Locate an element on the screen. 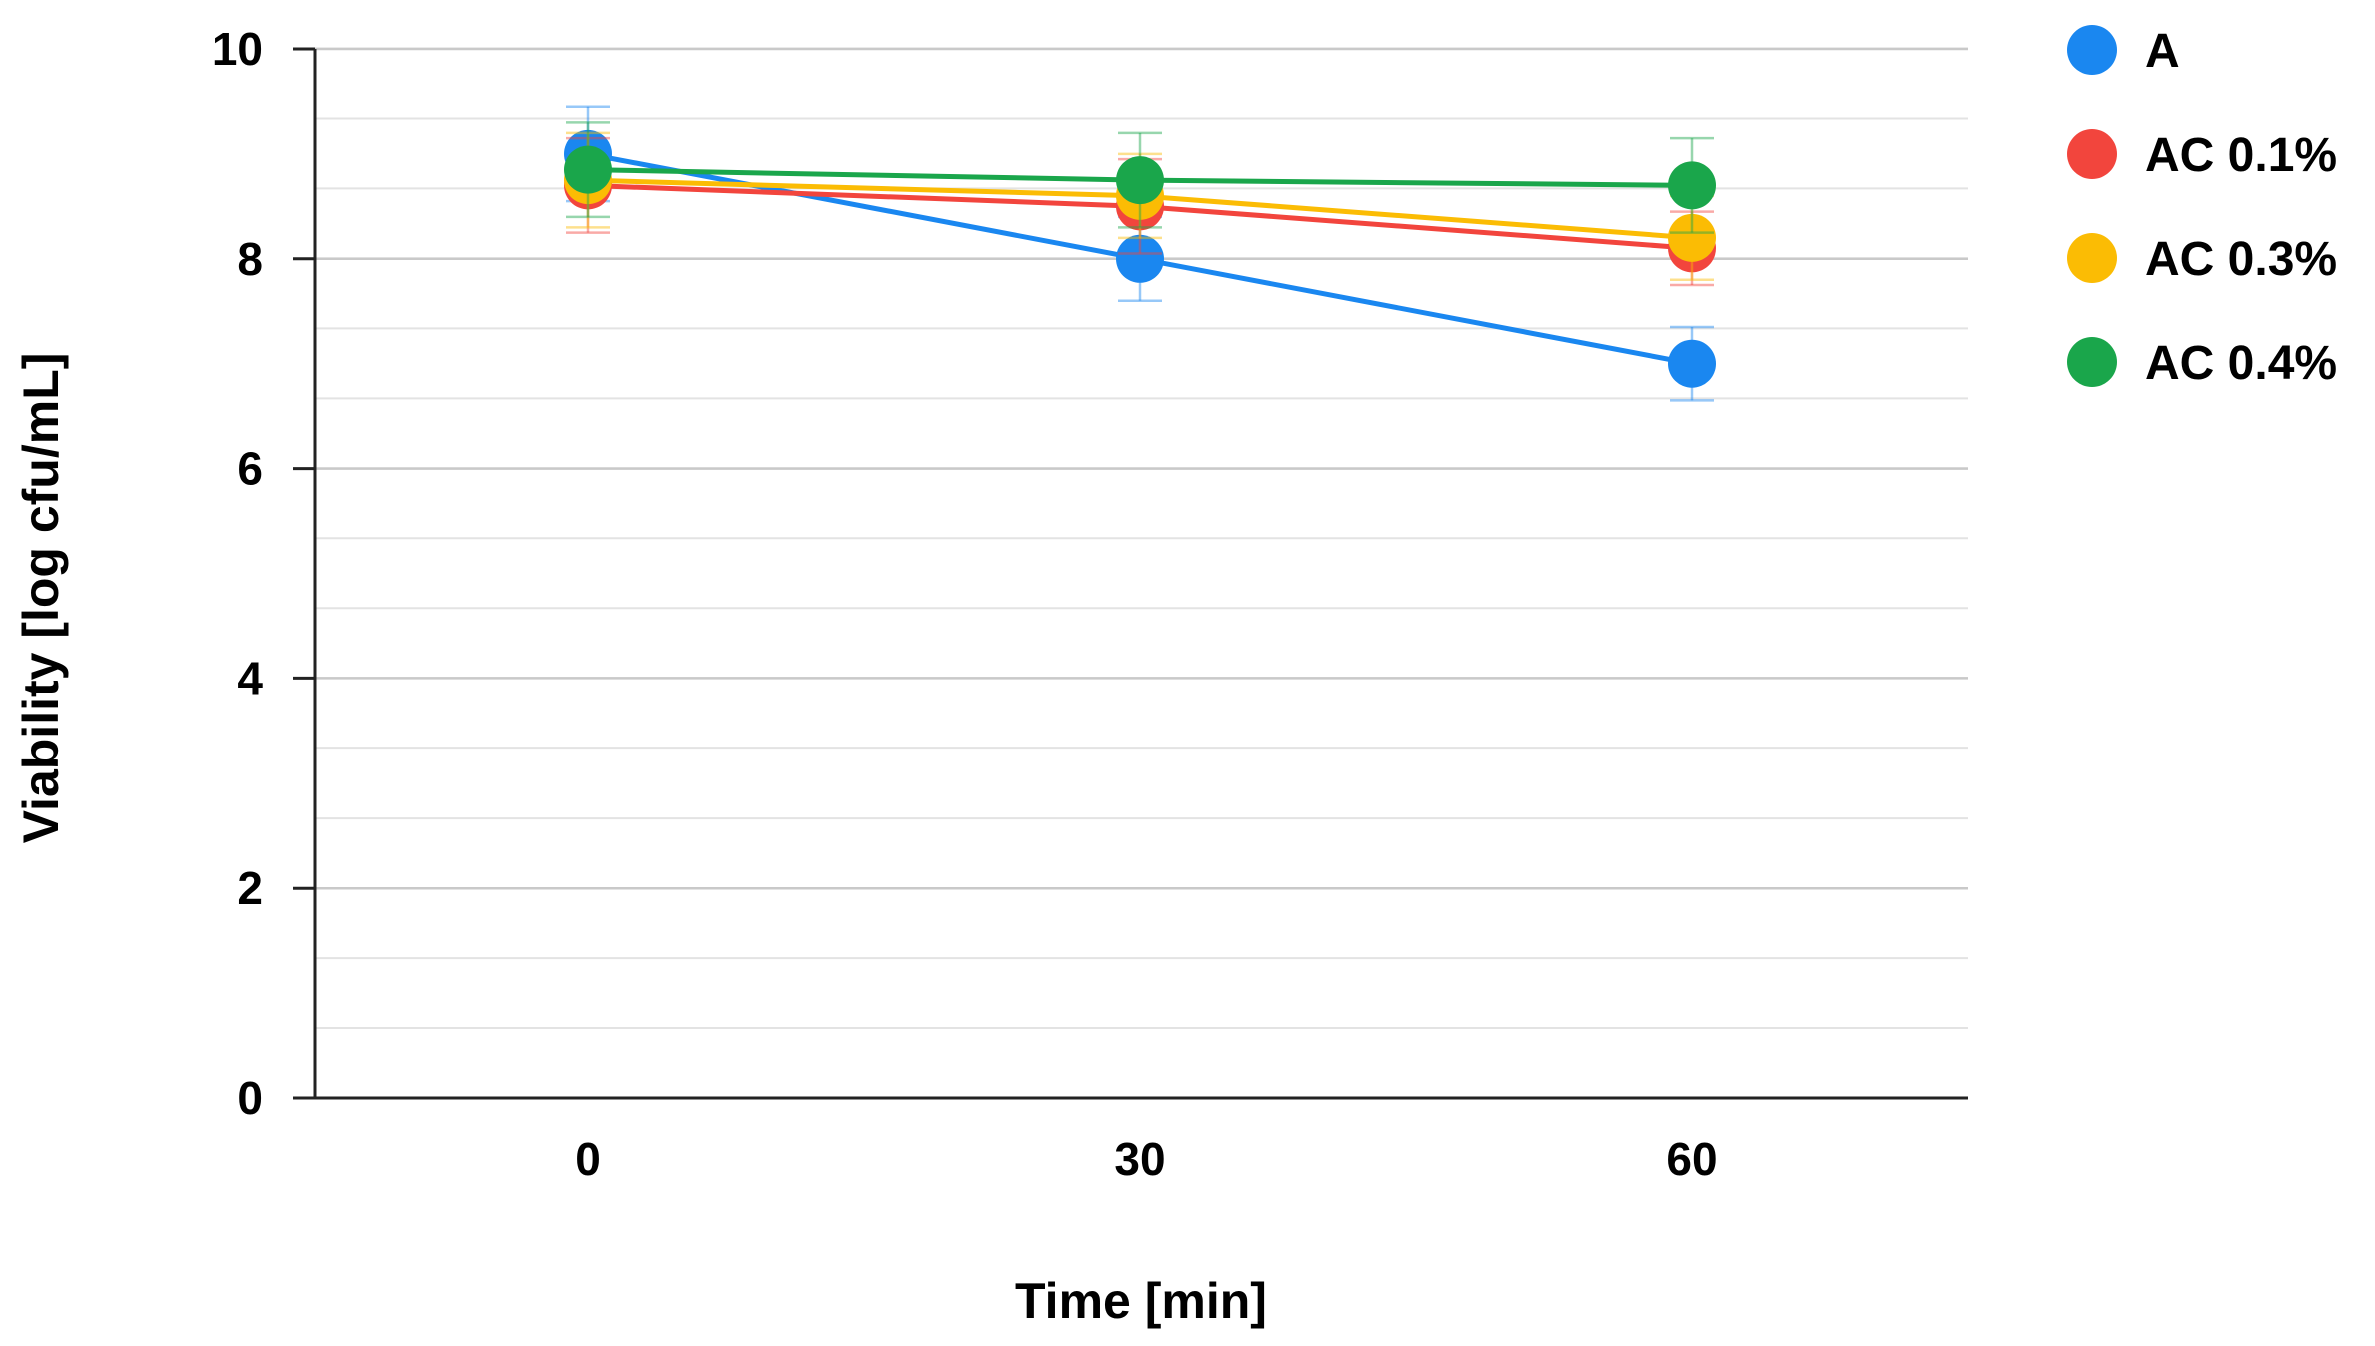 This screenshot has width=2375, height=1346. y-tick-label: 10 is located at coordinates (237, 49).